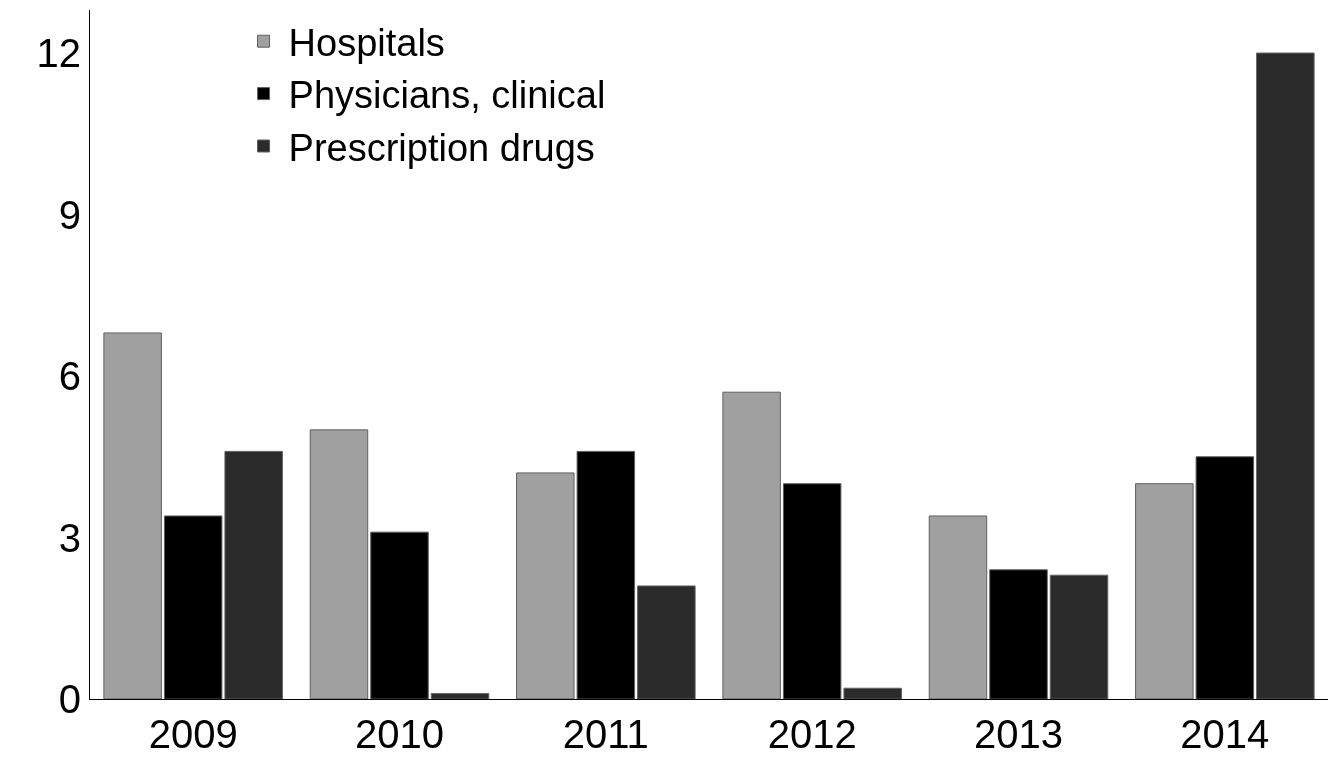 This screenshot has height=766, width=1338. I want to click on x-tick-label: 2012, so click(812, 734).